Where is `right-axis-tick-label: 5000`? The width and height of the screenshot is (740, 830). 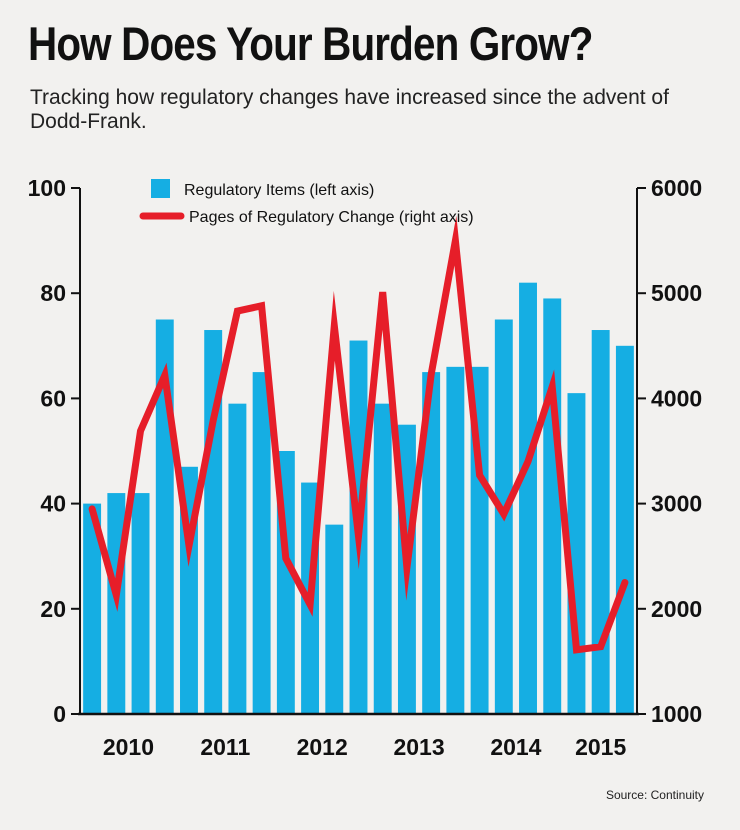 right-axis-tick-label: 5000 is located at coordinates (676, 293).